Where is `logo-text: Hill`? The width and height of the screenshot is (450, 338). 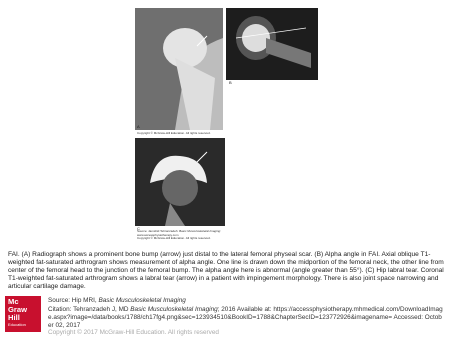
logo-text: Hill is located at coordinates (14, 317).